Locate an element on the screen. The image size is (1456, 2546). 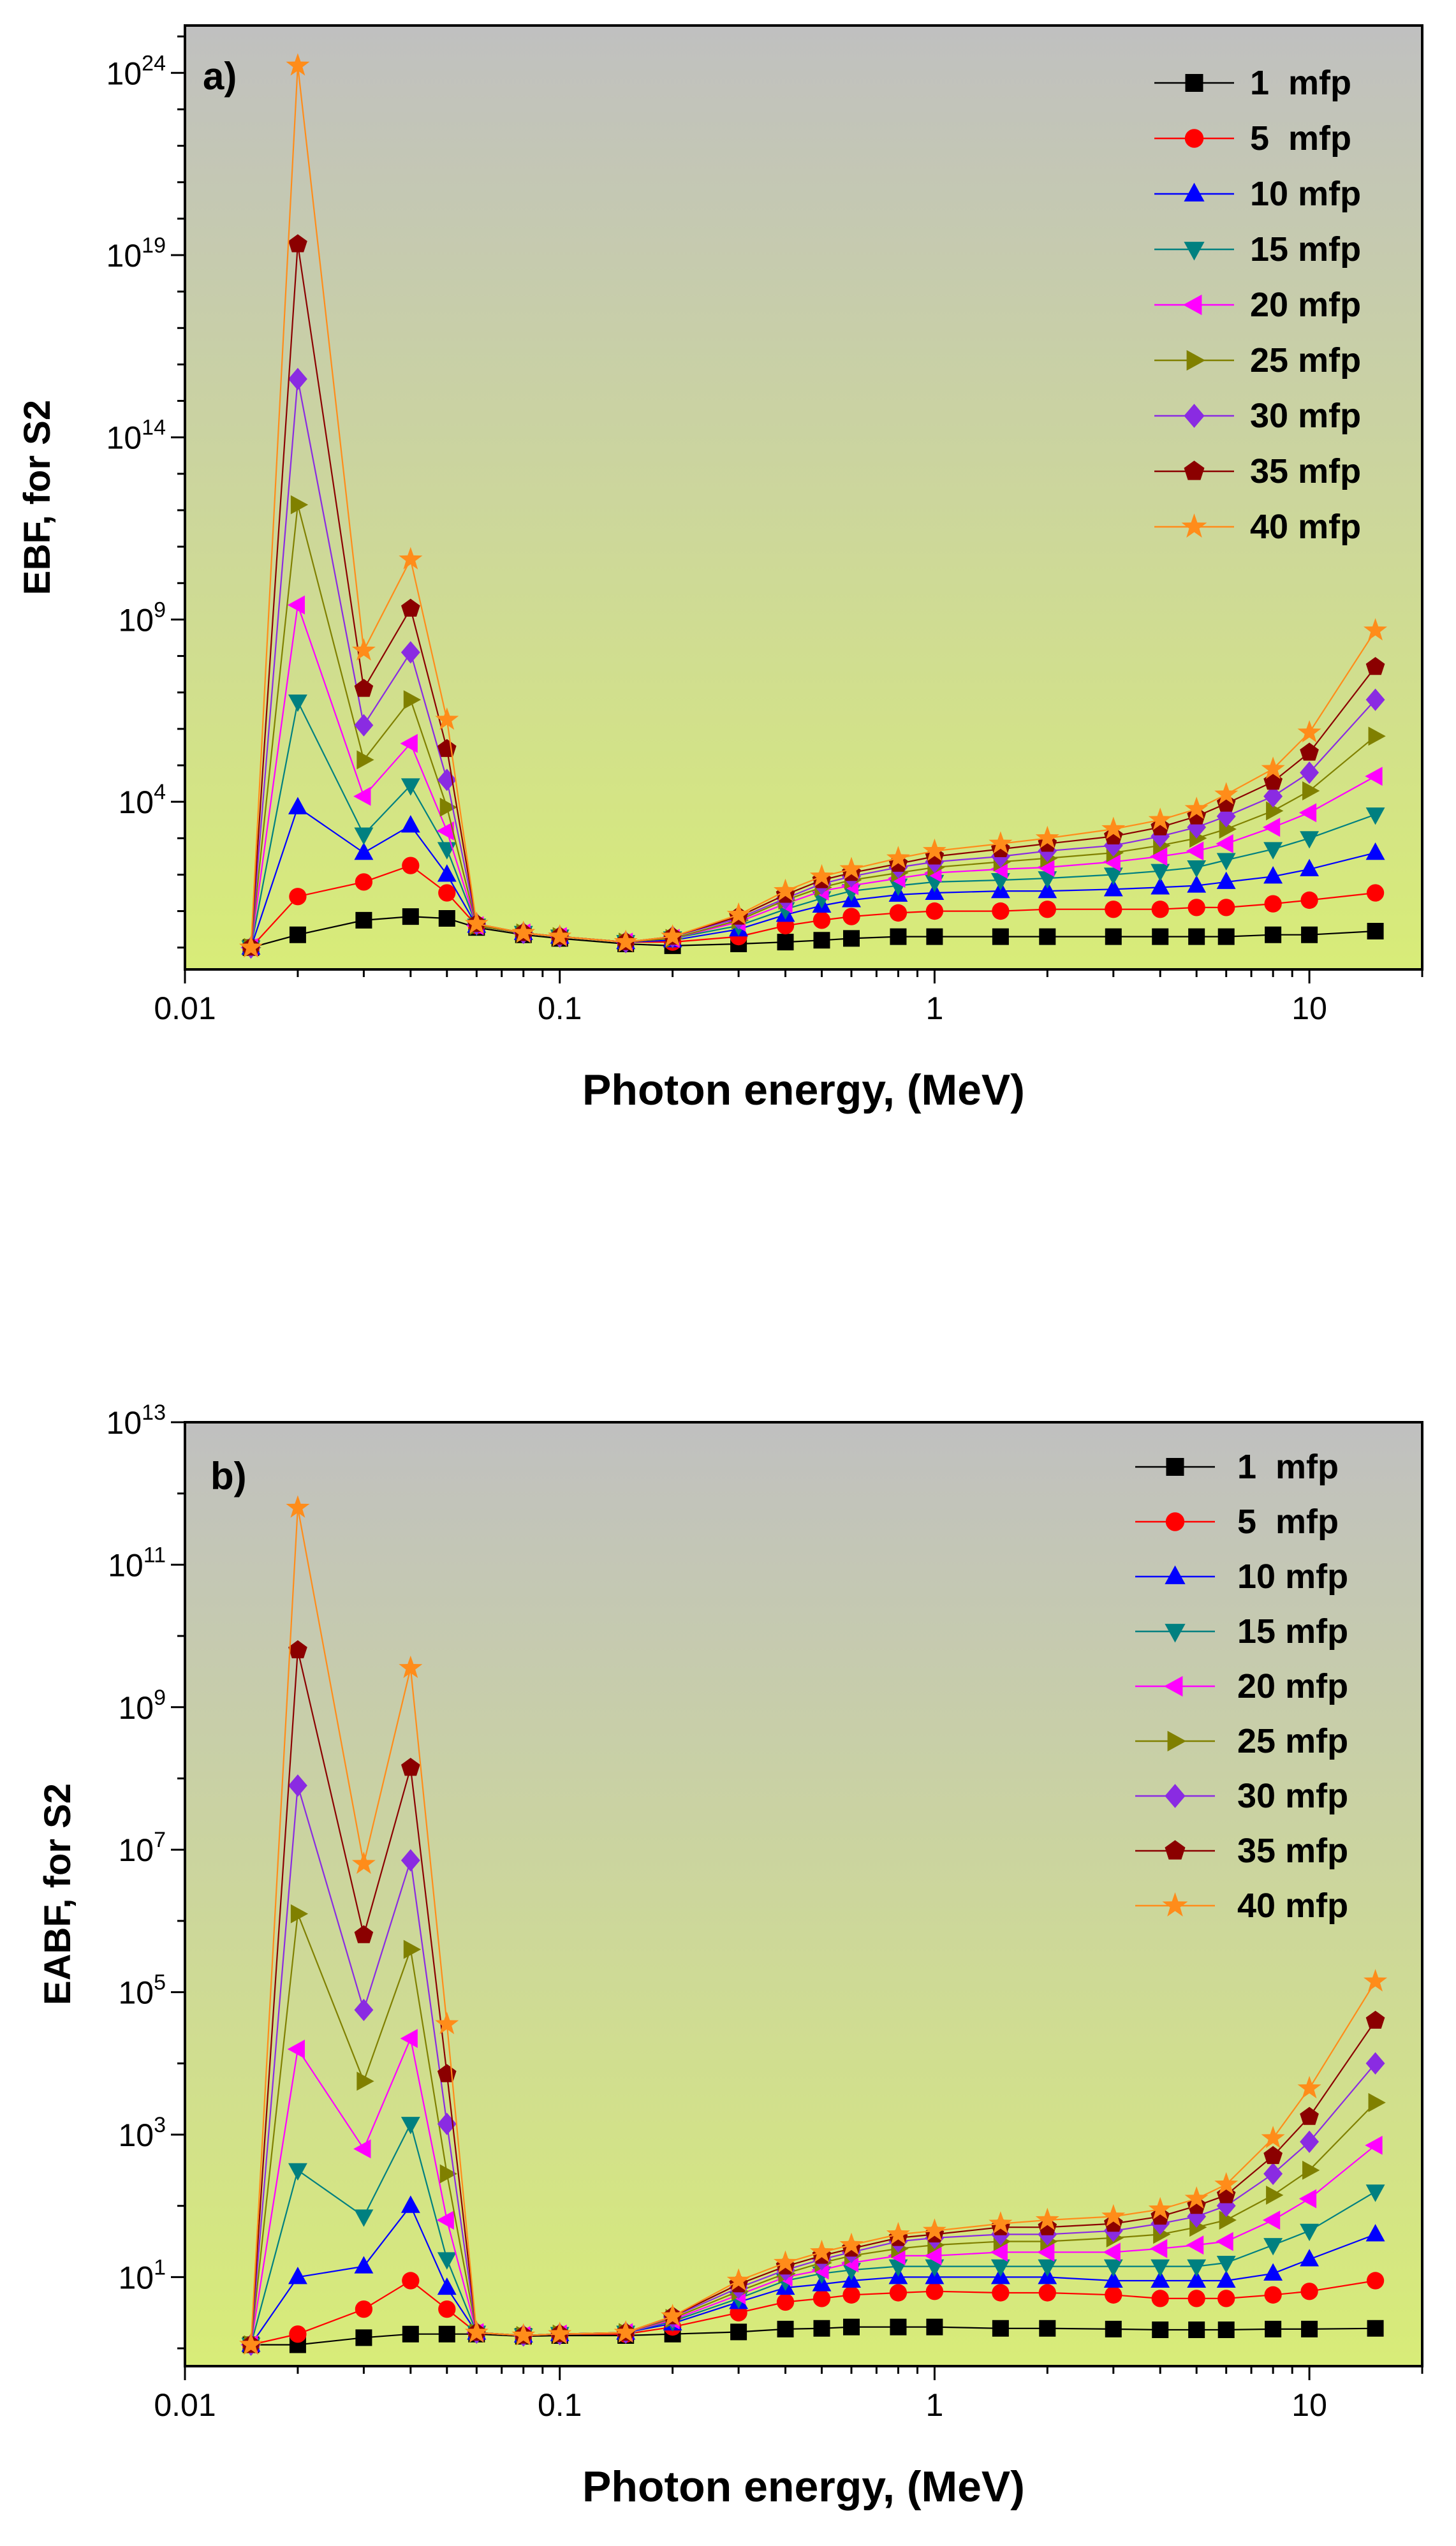
legend-entry: 25 mfp is located at coordinates (1257, 360).